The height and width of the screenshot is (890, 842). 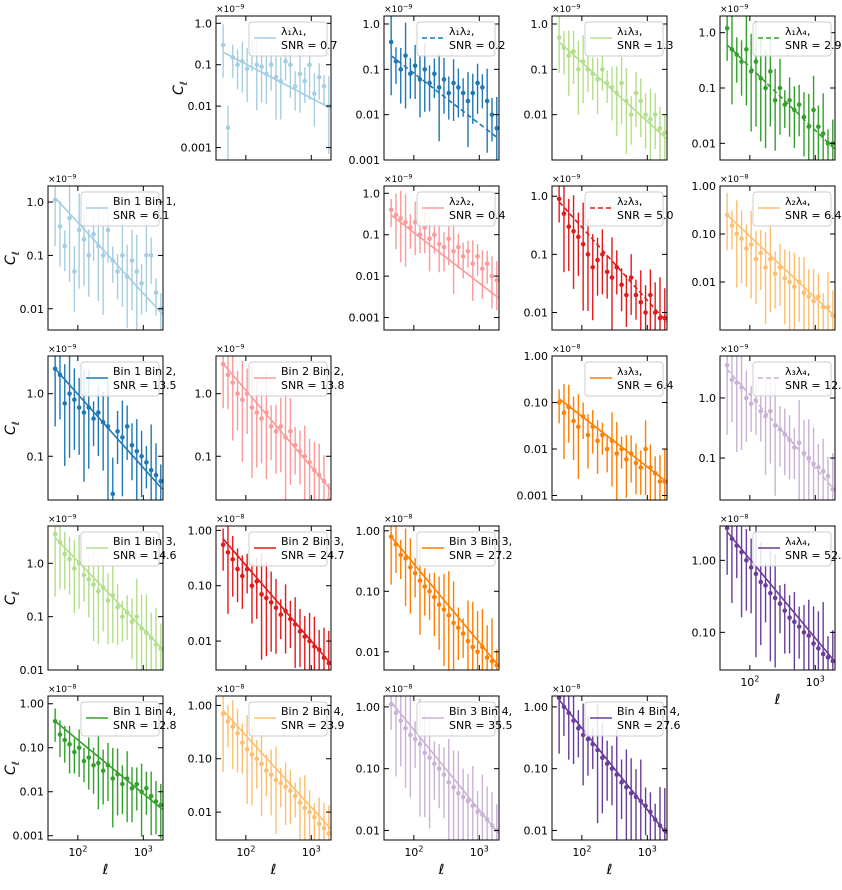 I want to click on legend-snr: SNR = 14.6, so click(x=145, y=555).